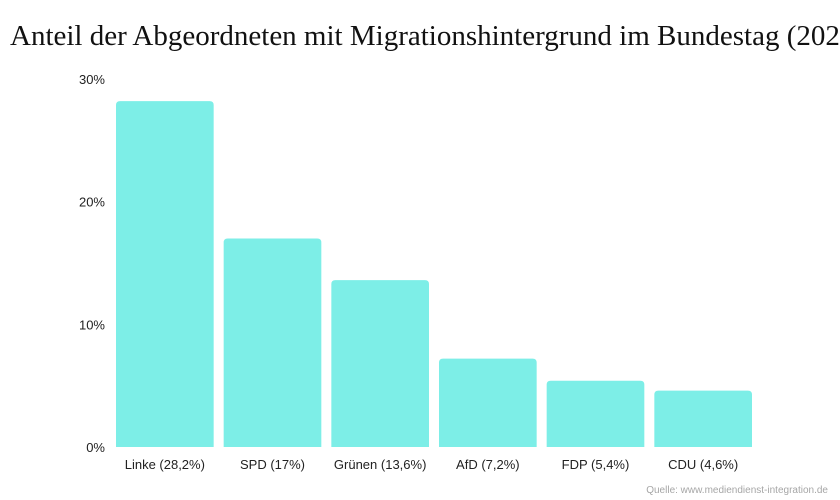 Image resolution: width=840 pixels, height=500 pixels. Describe the element at coordinates (272, 464) in the screenshot. I see `x-tick-label: SPD (17%)` at that location.